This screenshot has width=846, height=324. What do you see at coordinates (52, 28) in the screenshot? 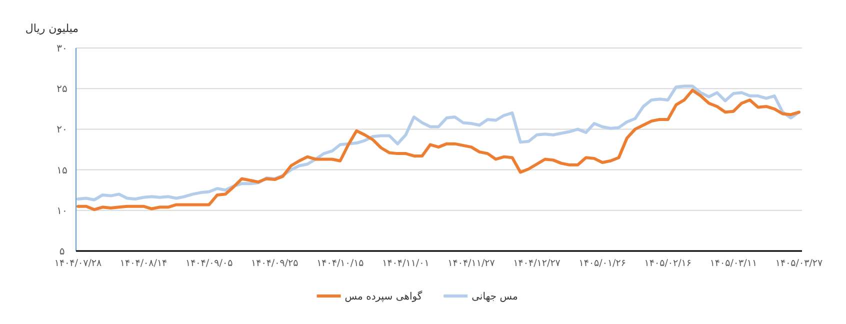
I see `y-axis-title: میلیون ریال` at bounding box center [52, 28].